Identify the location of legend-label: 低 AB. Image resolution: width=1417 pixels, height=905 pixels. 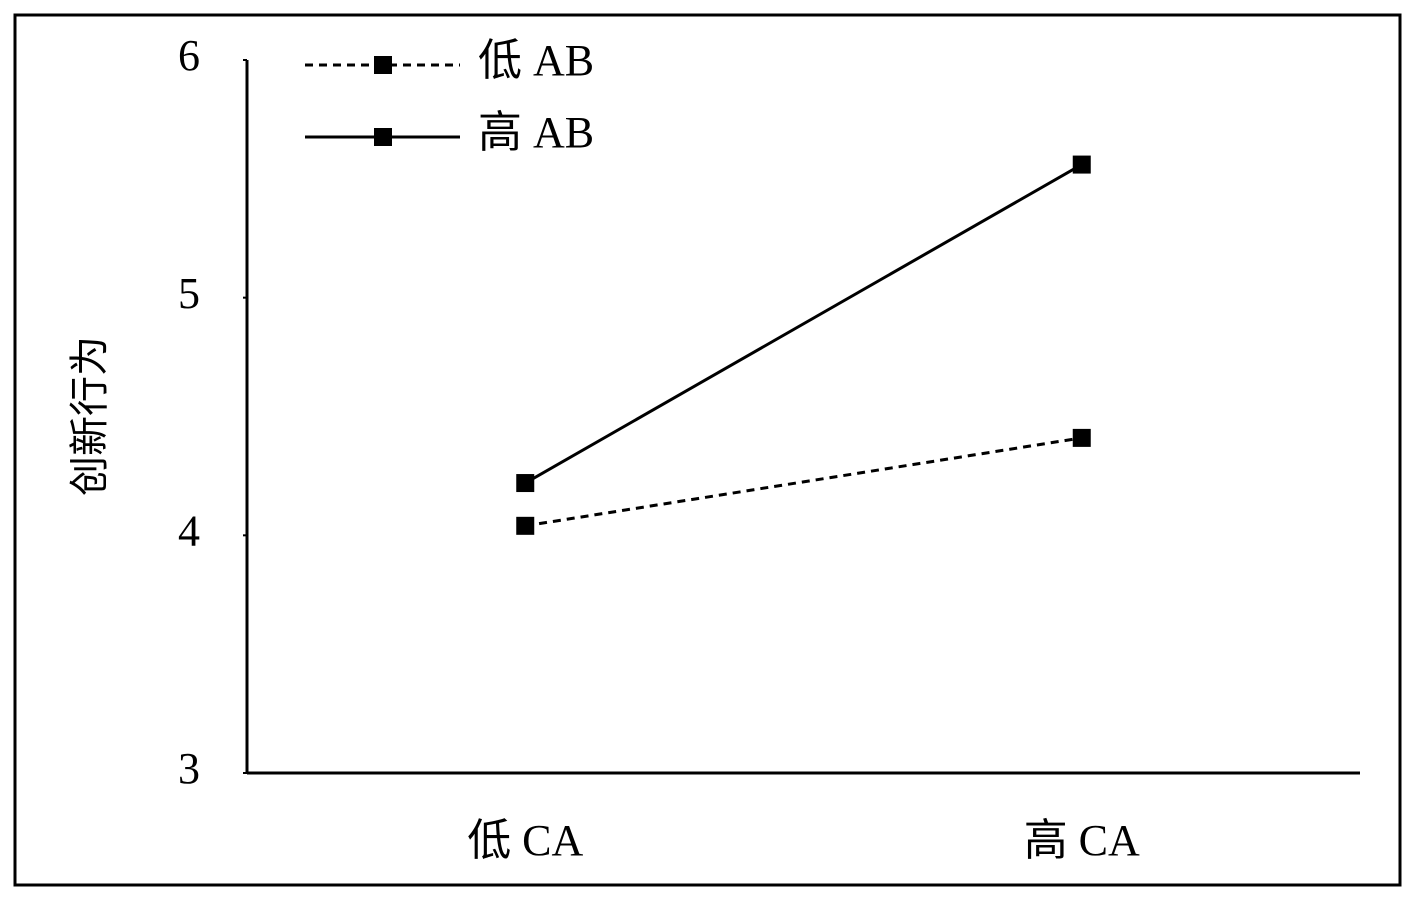
(536, 60).